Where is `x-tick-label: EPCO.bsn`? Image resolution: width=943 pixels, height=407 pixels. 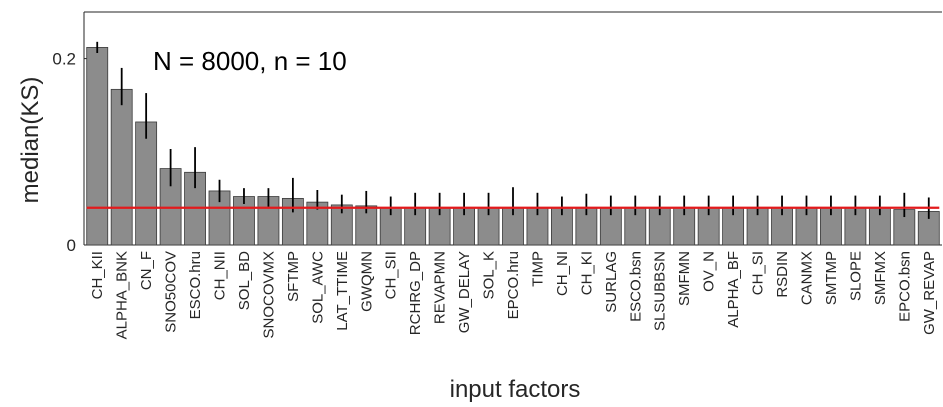 x-tick-label: EPCO.bsn is located at coordinates (904, 286).